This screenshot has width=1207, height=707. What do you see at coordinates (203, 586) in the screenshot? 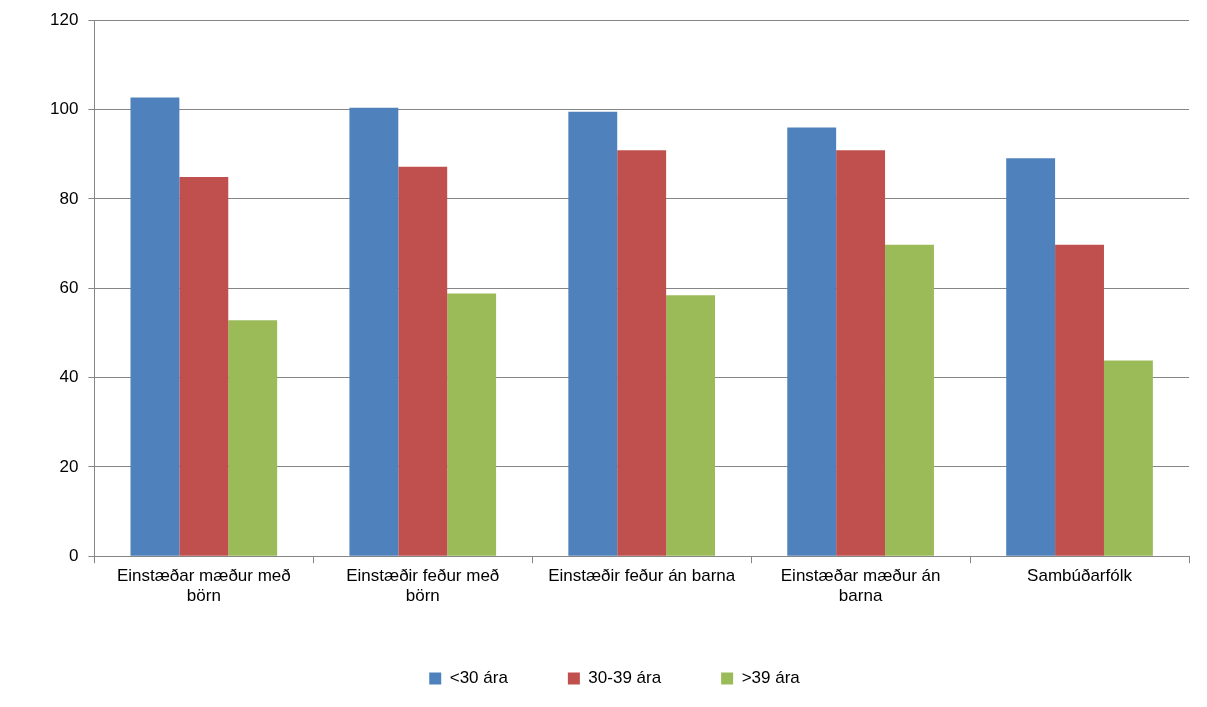
I see `x-tick-label: Einstæðar mæður með börn` at bounding box center [203, 586].